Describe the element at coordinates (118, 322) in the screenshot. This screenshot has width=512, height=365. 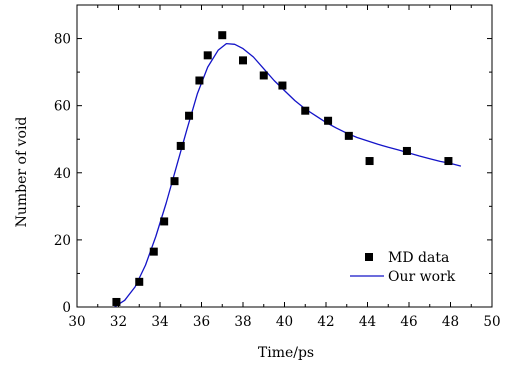
I see `x-tick-label: 32` at that location.